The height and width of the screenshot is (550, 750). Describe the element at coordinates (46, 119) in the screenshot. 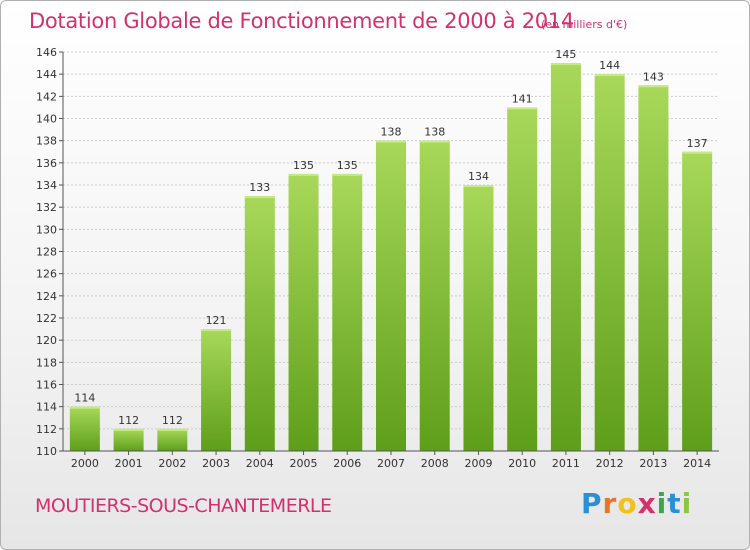

I see `y-tick-label: 140` at that location.